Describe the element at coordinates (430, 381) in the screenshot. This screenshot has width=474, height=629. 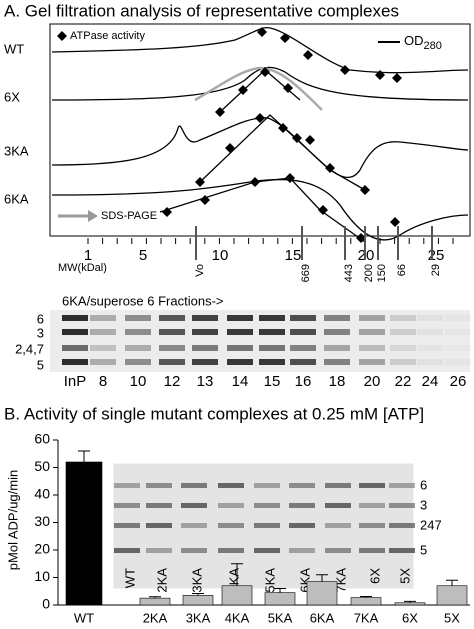
I see `lane-label: 24` at that location.